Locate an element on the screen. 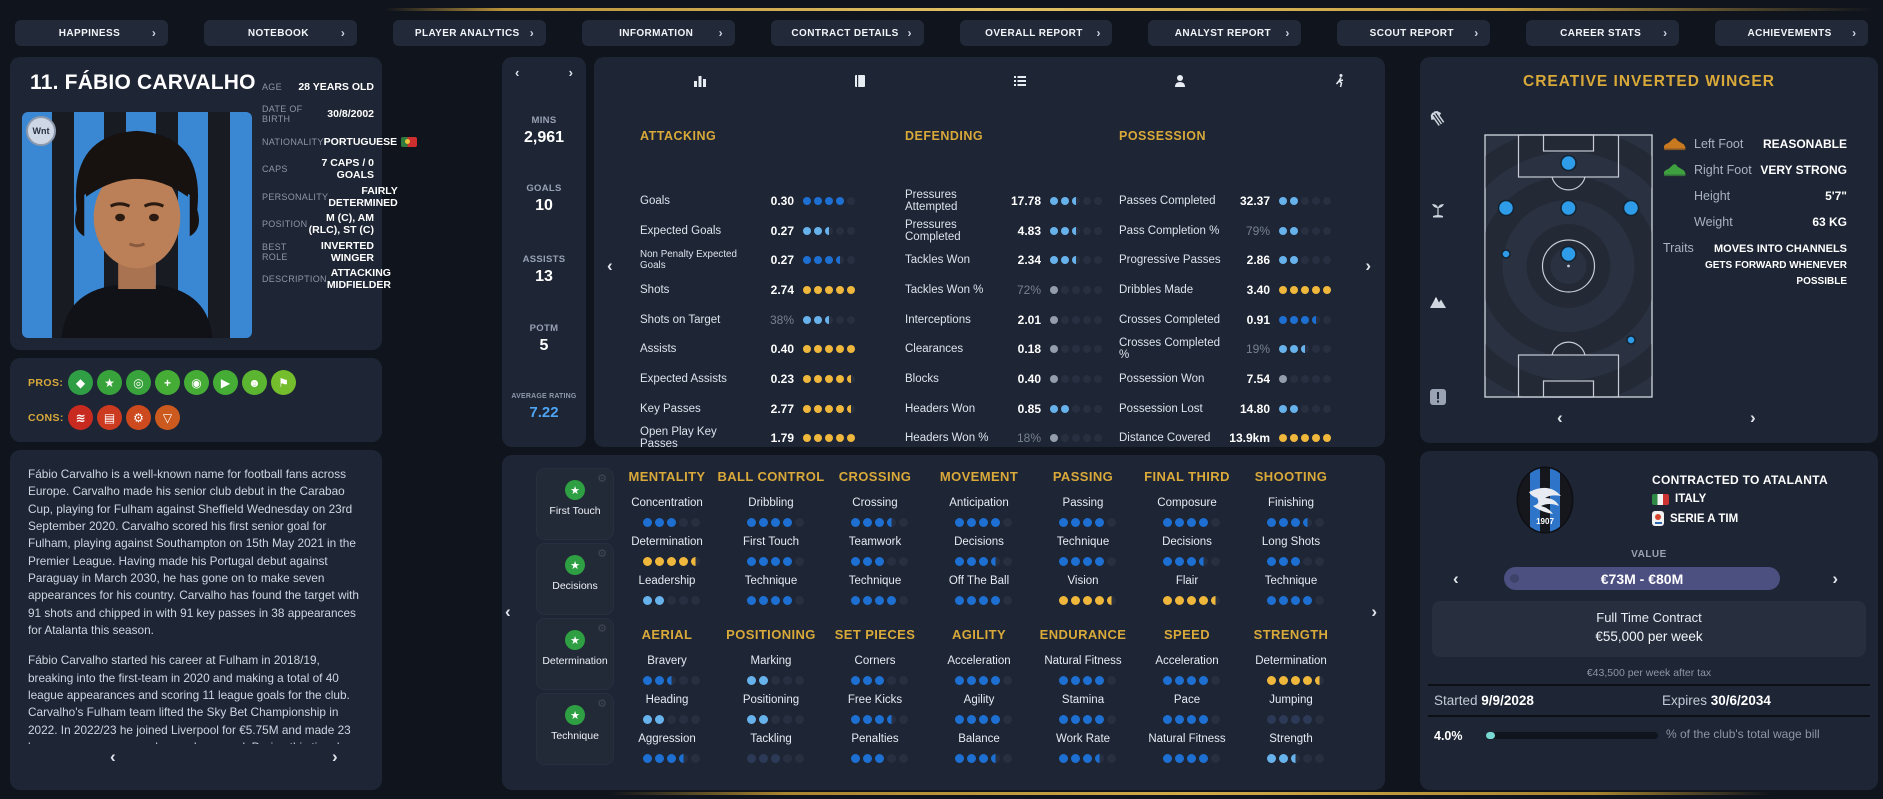 This screenshot has height=799, width=1883. tab-label: HAPPINESS is located at coordinates (89, 33).